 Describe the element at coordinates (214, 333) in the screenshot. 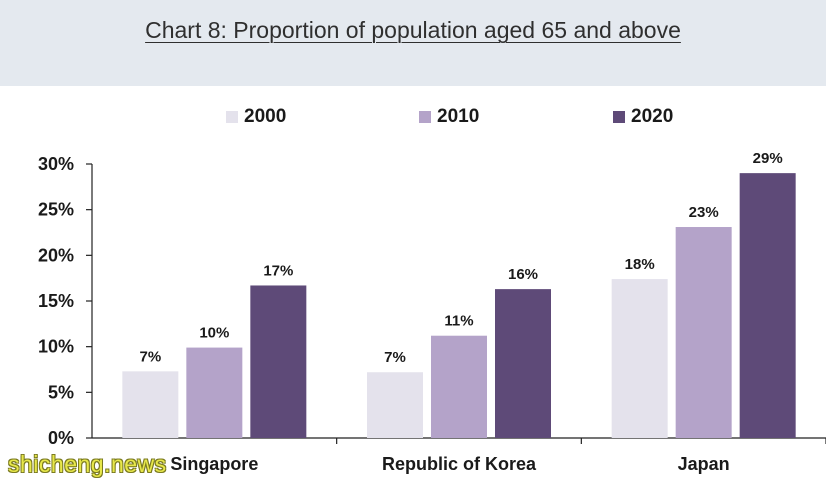

I see `data-label: 10%` at that location.